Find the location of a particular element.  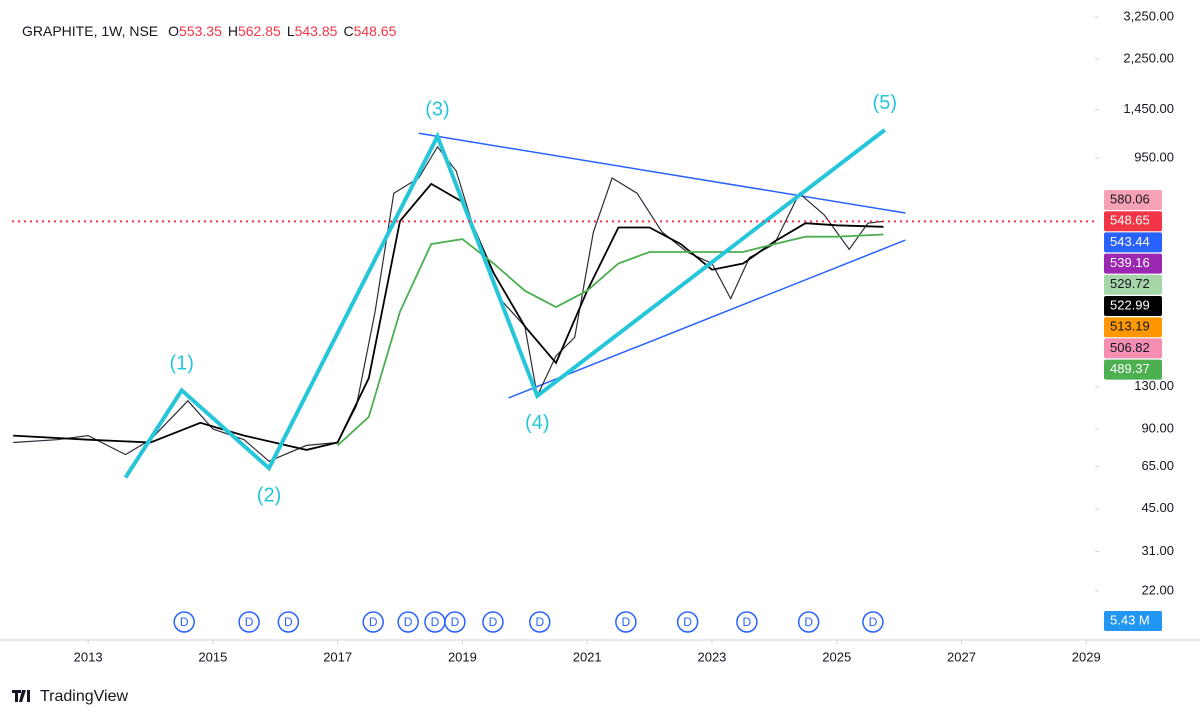

price-label: 543.44 is located at coordinates (1130, 241).